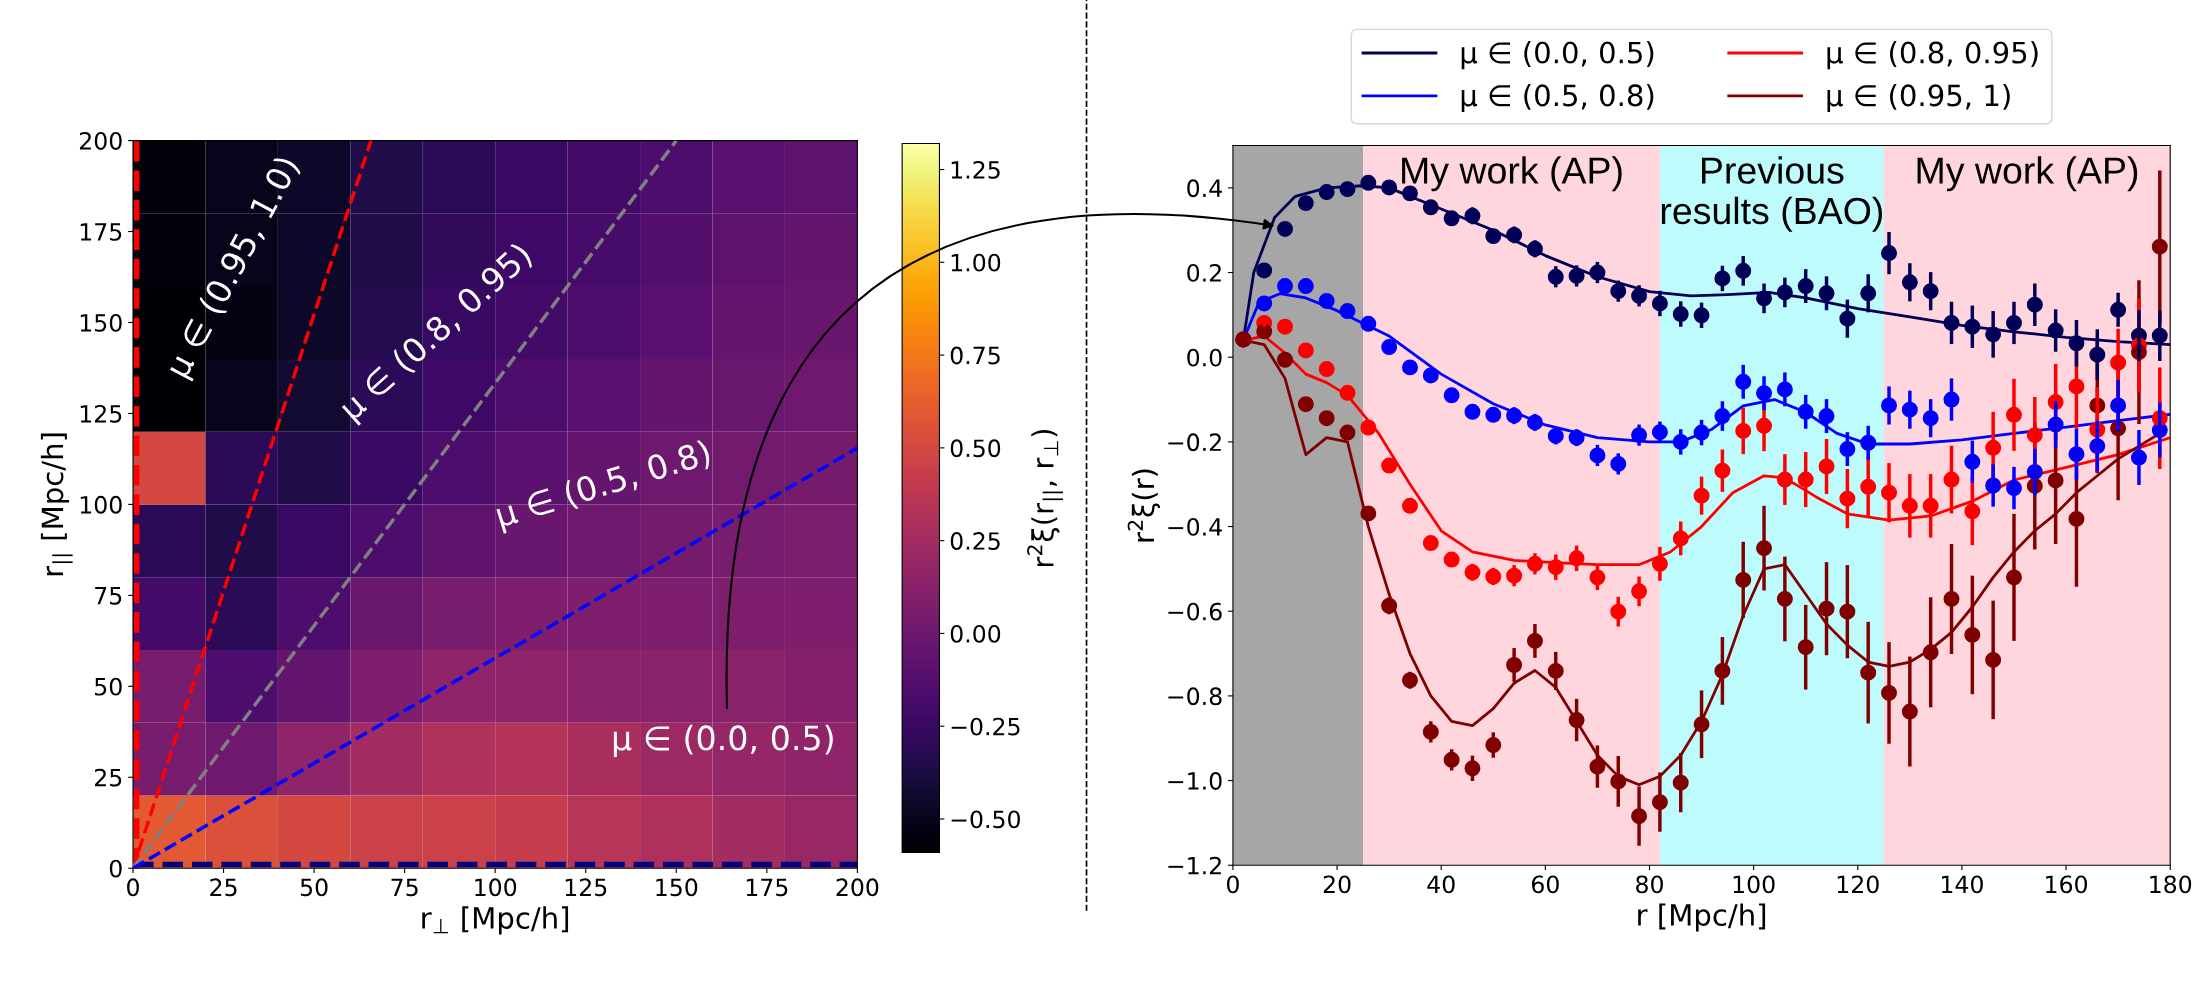 The width and height of the screenshot is (2195, 990). What do you see at coordinates (101, 504) in the screenshot?
I see `y-tick-label: 100` at bounding box center [101, 504].